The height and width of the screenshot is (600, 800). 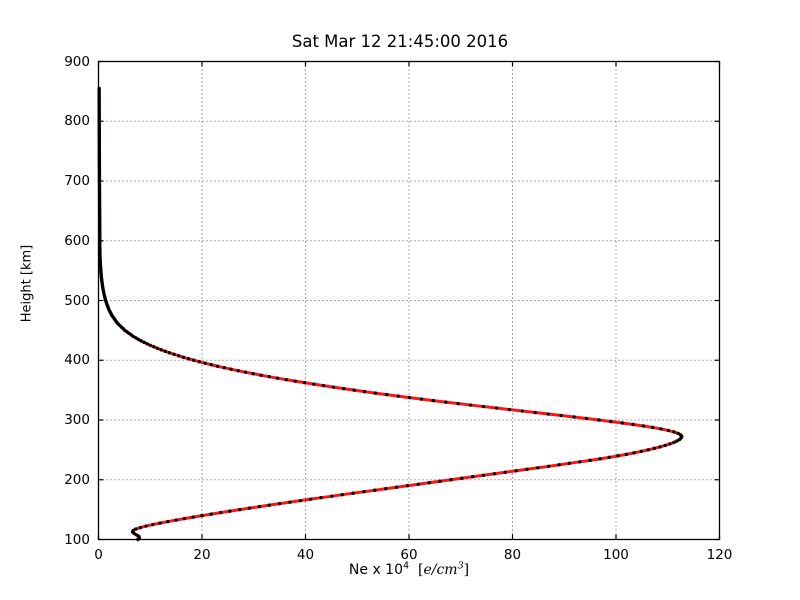 I want to click on x-tick-label: 100, so click(x=616, y=554).